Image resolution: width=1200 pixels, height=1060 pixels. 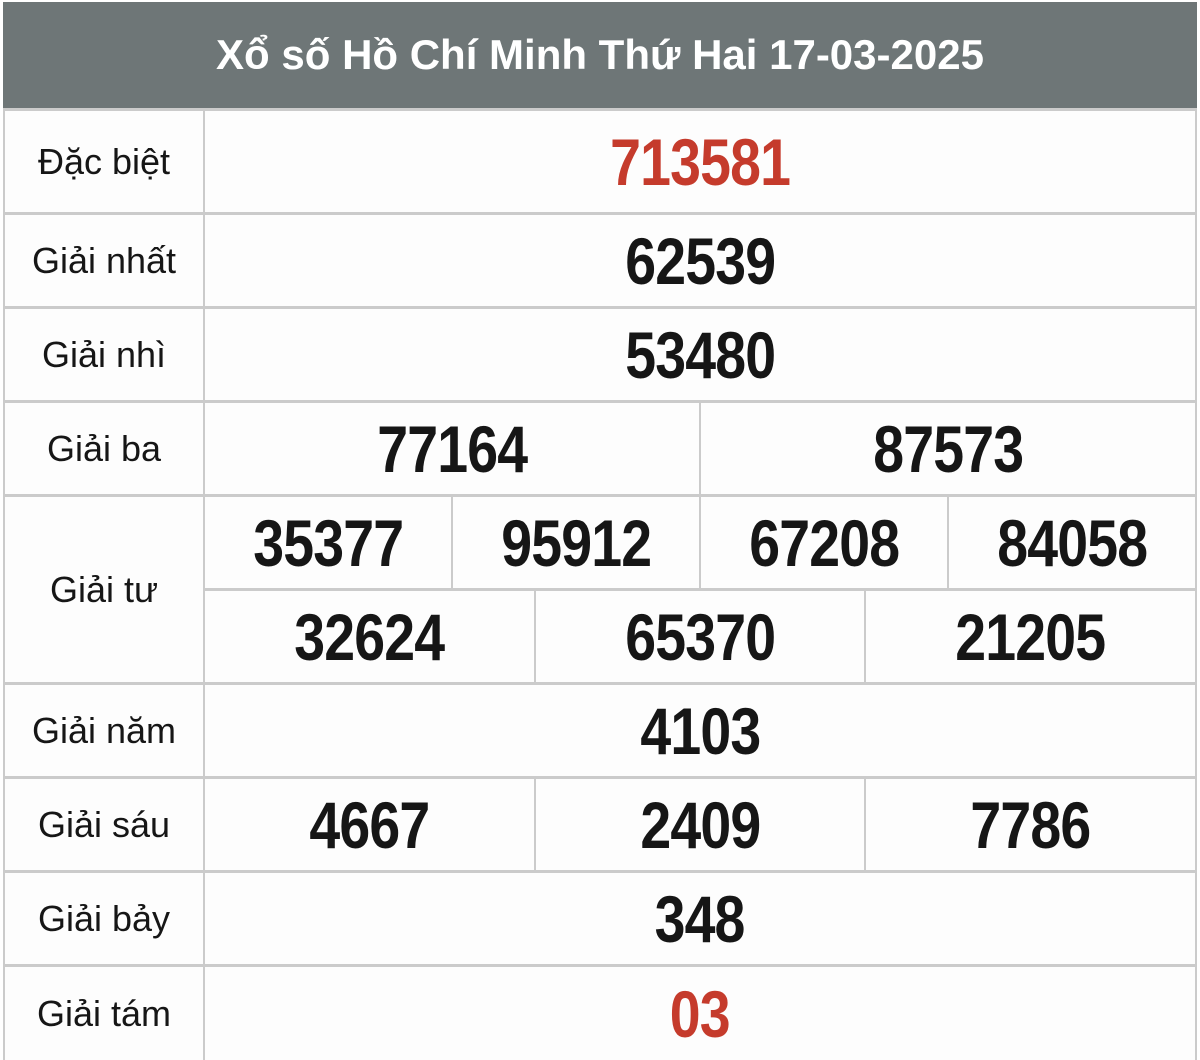 I want to click on prize-number: 62539, so click(x=700, y=260).